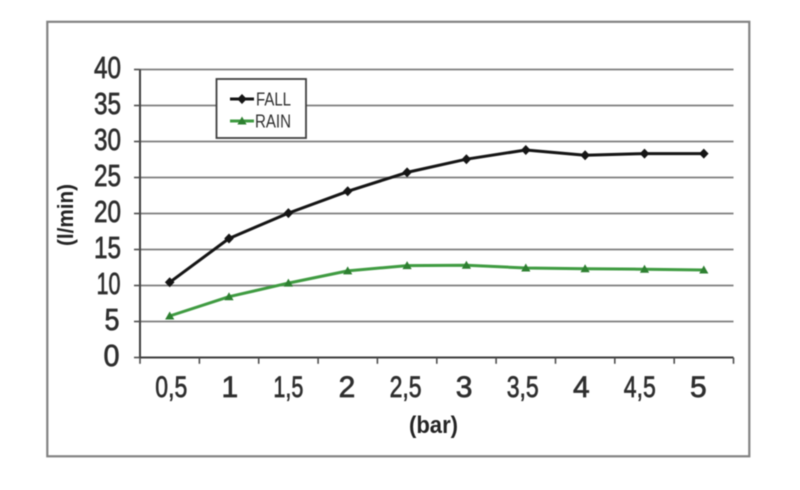 Image resolution: width=800 pixels, height=490 pixels. What do you see at coordinates (107, 175) in the screenshot?
I see `svg-text: 25` at bounding box center [107, 175].